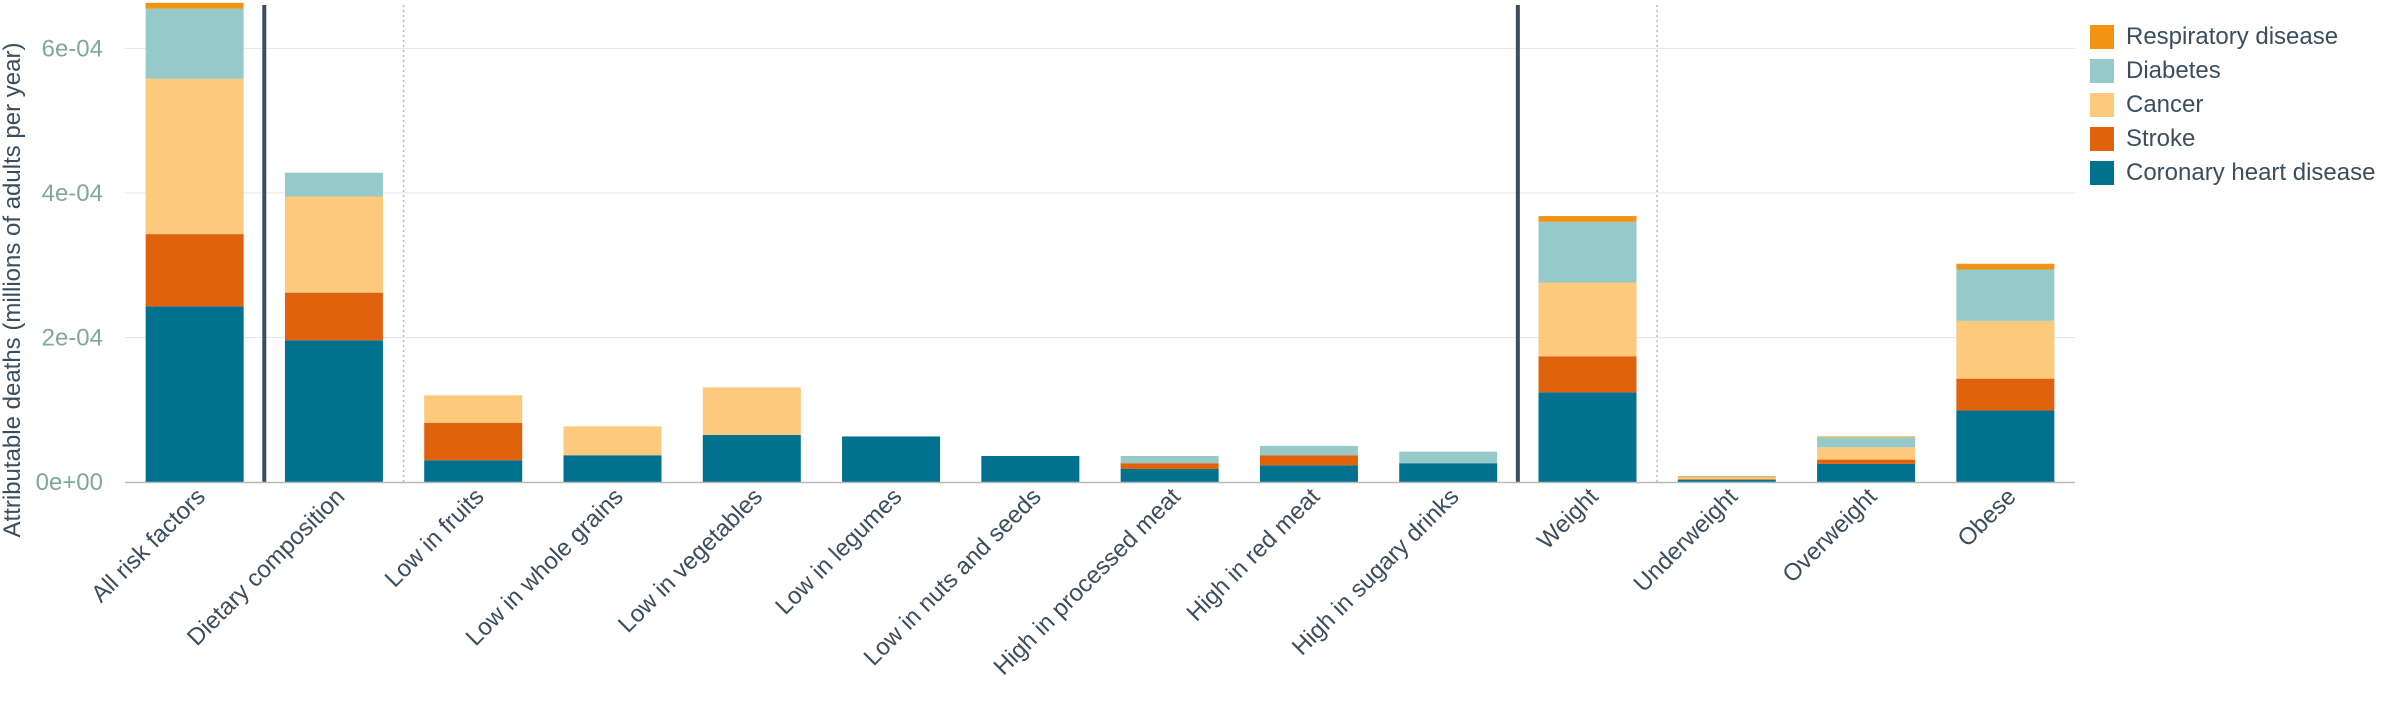 This screenshot has height=705, width=2400. What do you see at coordinates (2161, 138) in the screenshot?
I see `legend-label: Stroke` at bounding box center [2161, 138].